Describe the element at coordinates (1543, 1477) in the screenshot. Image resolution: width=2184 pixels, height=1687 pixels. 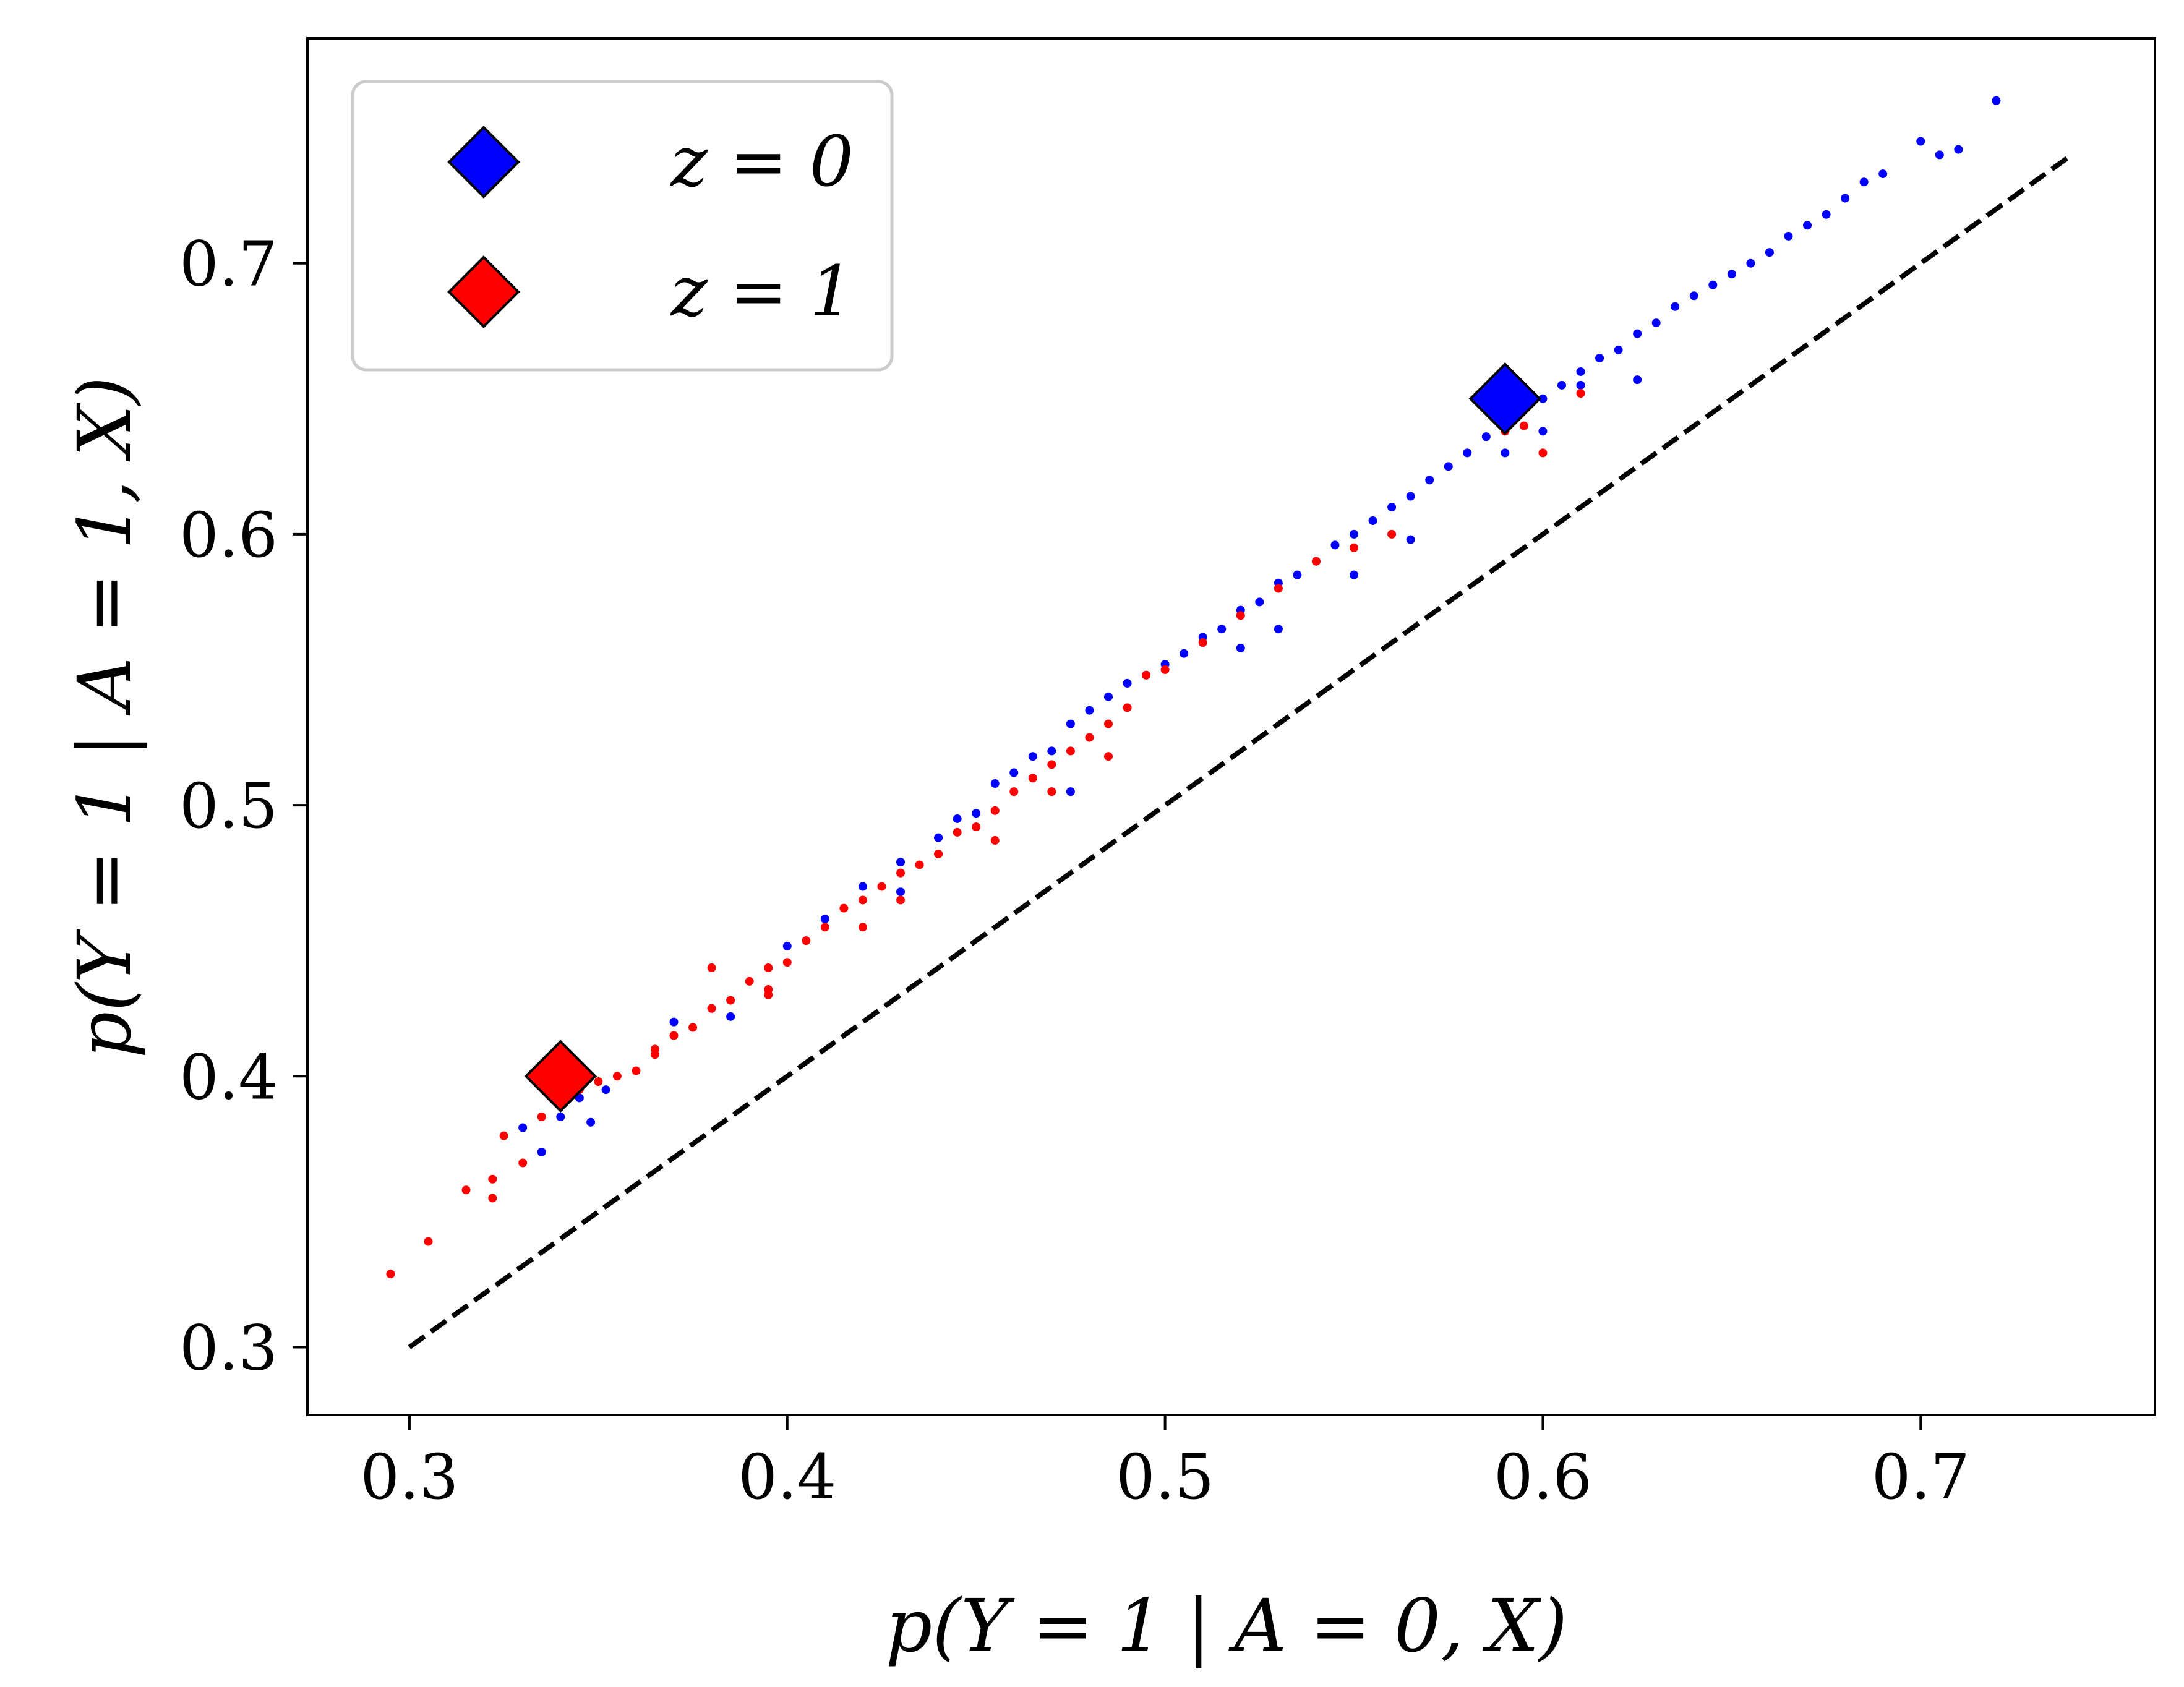
I see `x-tick-label: 0.6` at that location.